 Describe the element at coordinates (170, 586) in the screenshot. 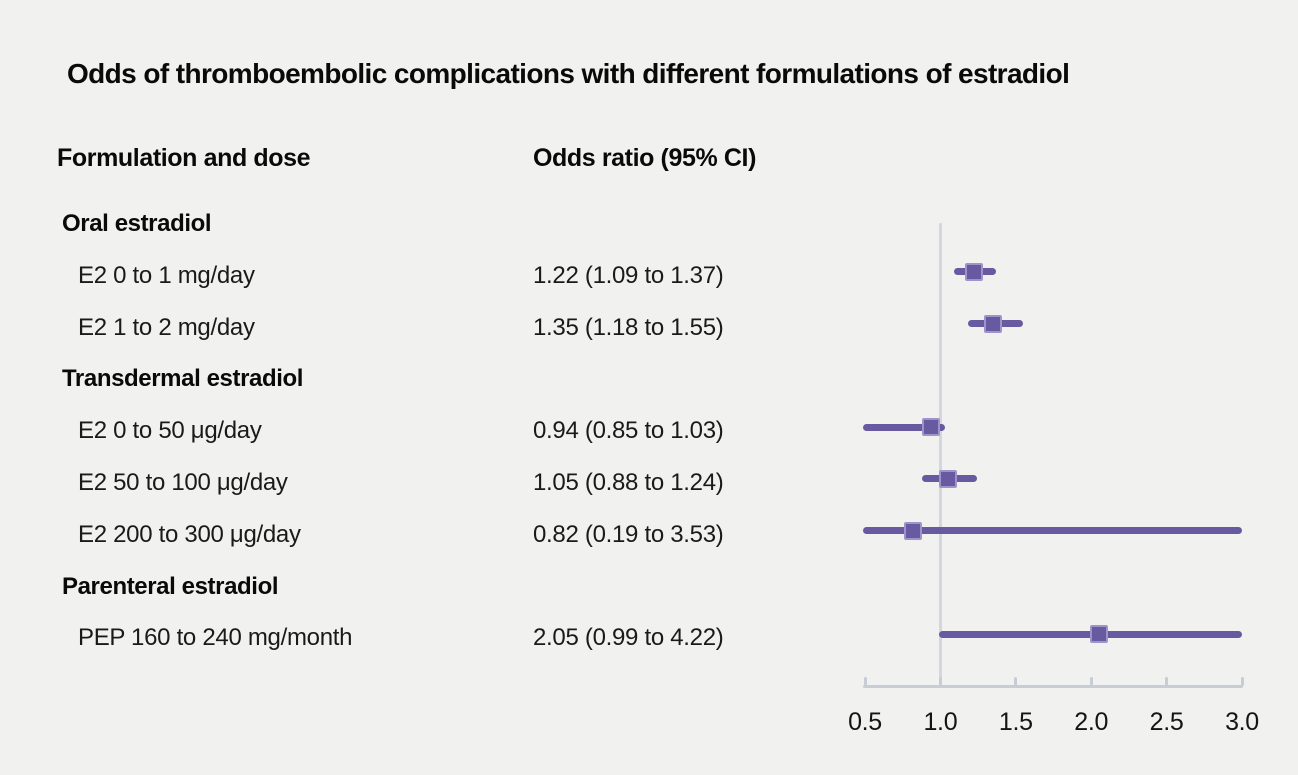

I see `group-label: Parenteral estradiol` at that location.